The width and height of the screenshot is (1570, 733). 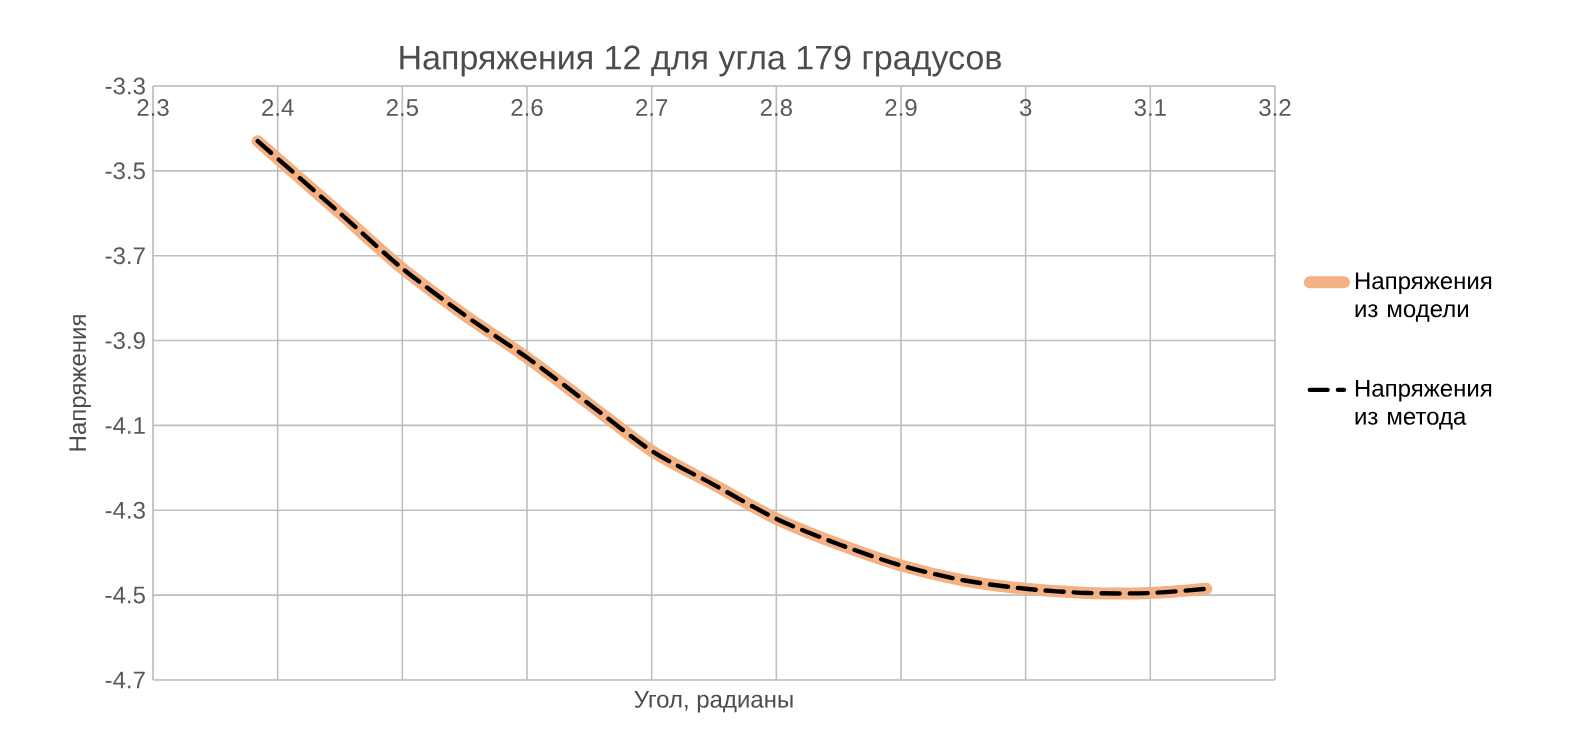 I want to click on y-axis-title: Напряжения, so click(x=80, y=383).